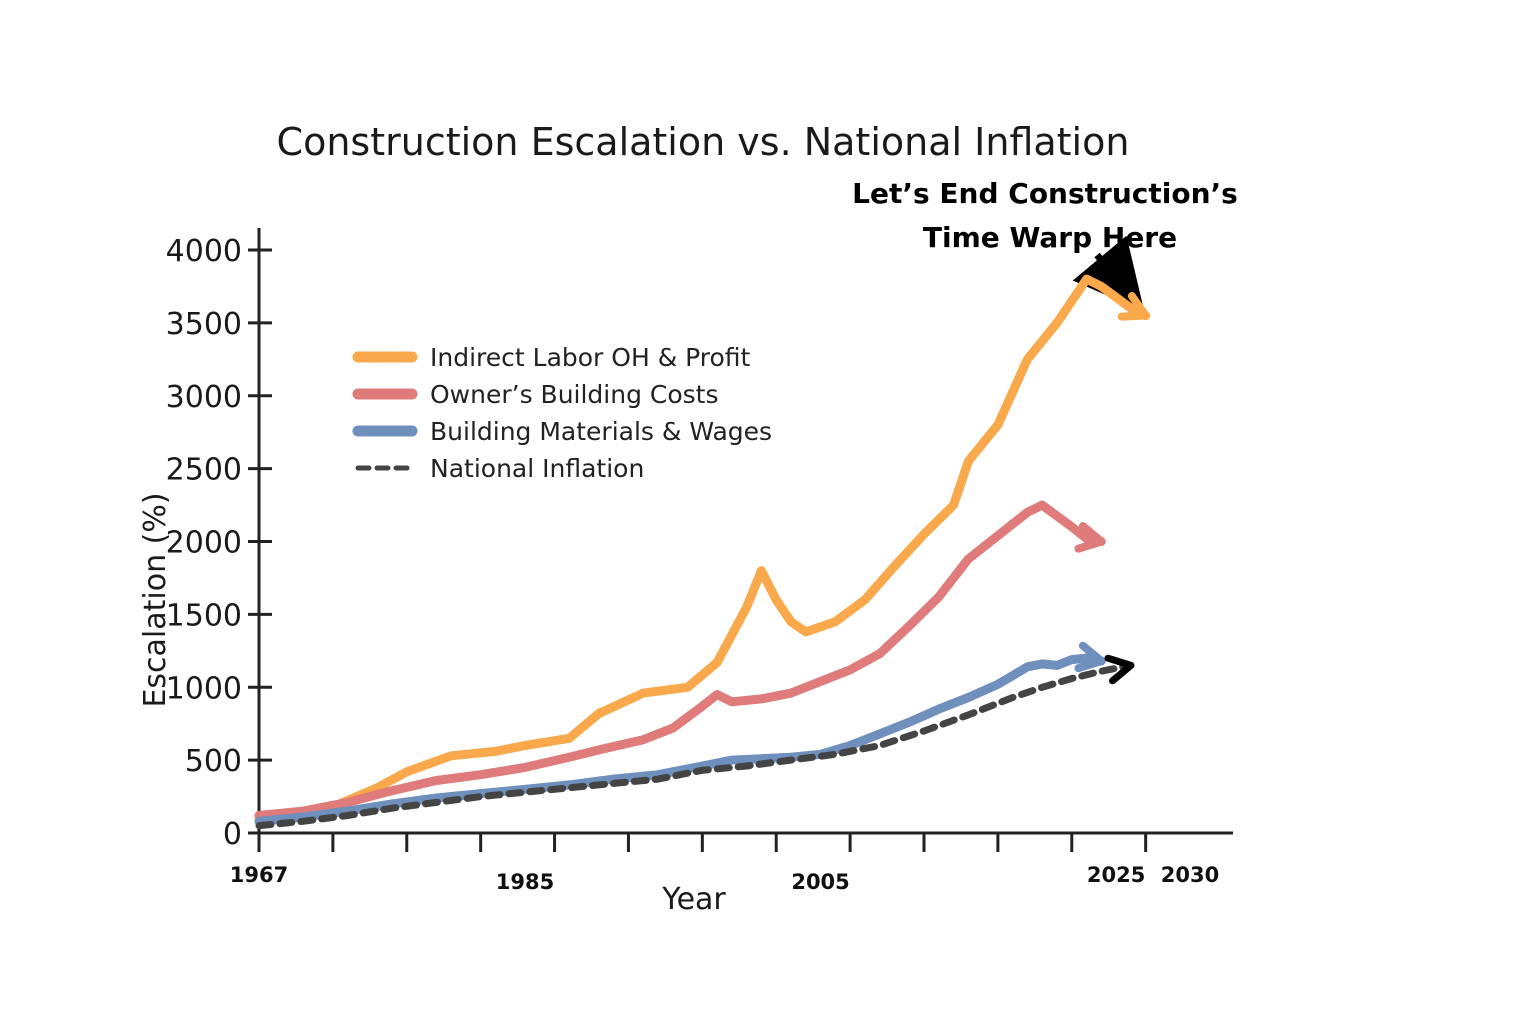 This screenshot has height=1024, width=1536. What do you see at coordinates (1108, 273) in the screenshot?
I see `annotation-arrow` at bounding box center [1108, 273].